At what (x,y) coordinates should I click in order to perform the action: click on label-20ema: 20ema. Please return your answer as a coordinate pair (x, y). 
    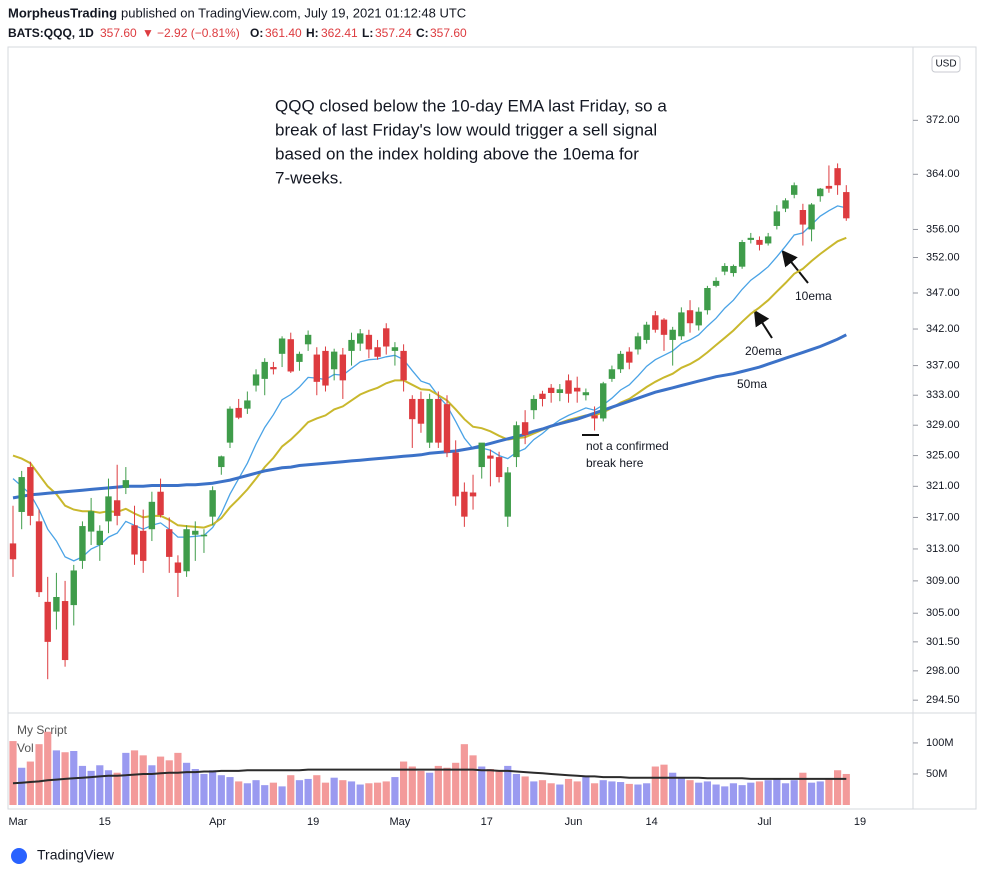
    Looking at the image, I should click on (763, 351).